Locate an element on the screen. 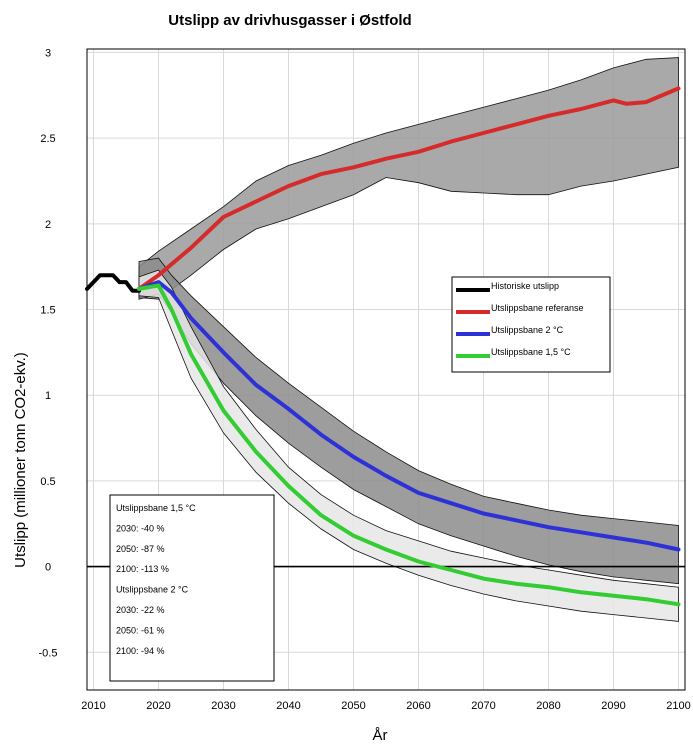  legend-label: Utslippsbane 1,5 °C is located at coordinates (531, 352).